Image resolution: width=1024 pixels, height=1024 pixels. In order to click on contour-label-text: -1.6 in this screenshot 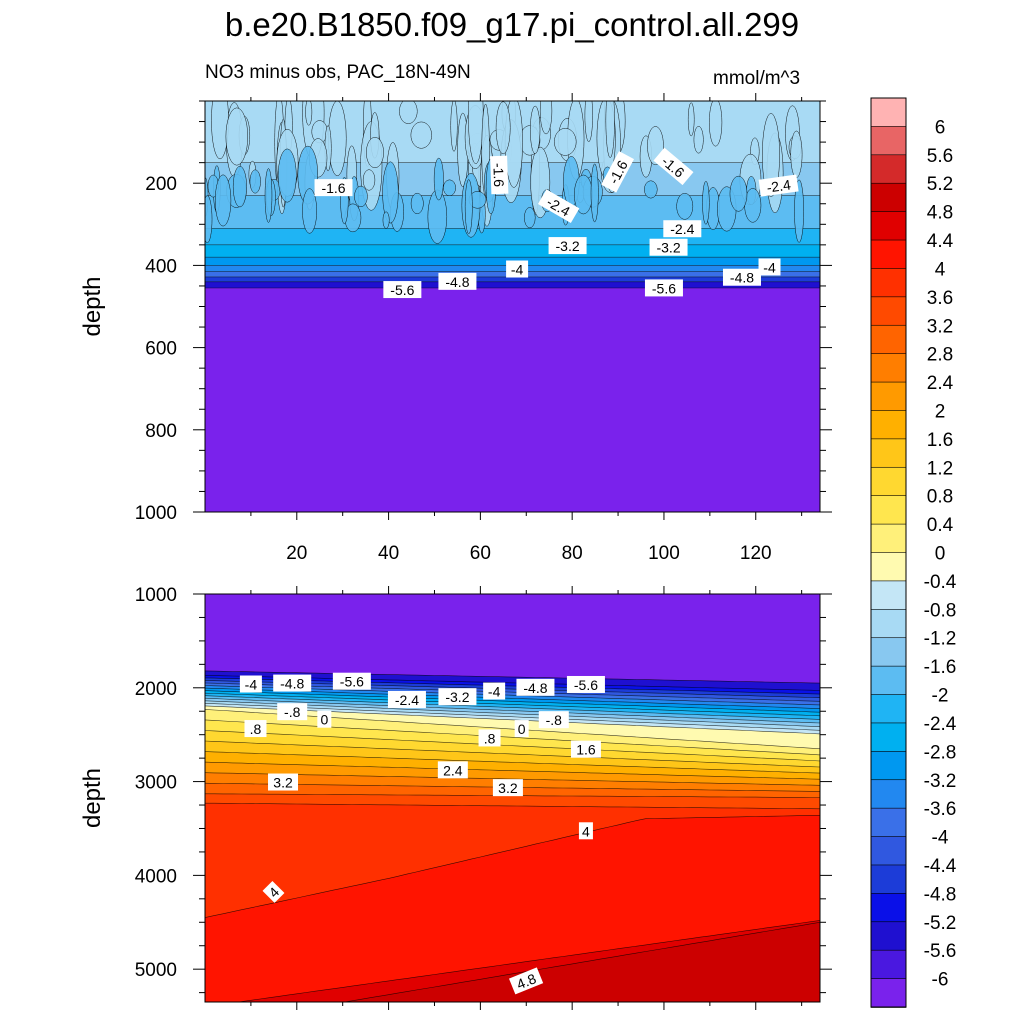, I will do `click(498, 175)`.